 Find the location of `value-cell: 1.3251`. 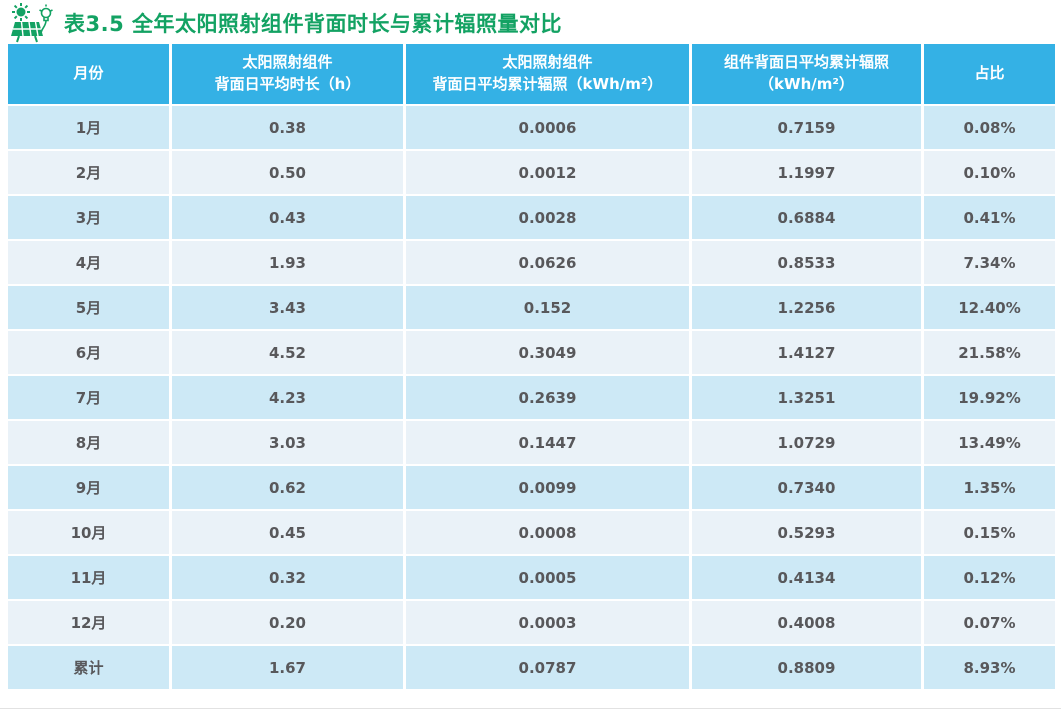

value-cell: 1.3251 is located at coordinates (808, 398).